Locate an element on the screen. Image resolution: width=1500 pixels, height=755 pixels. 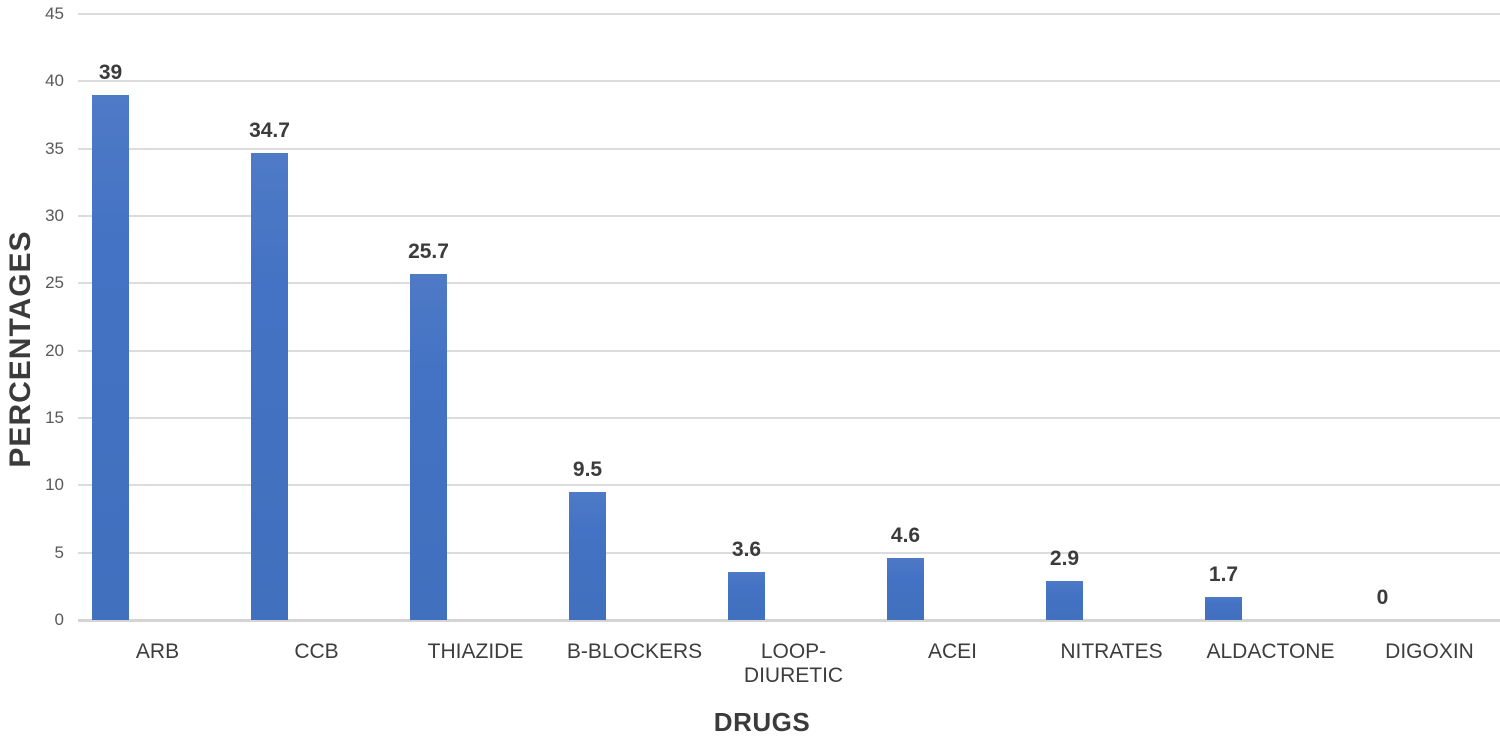
x-category-label: NITRATES is located at coordinates (1111, 651).